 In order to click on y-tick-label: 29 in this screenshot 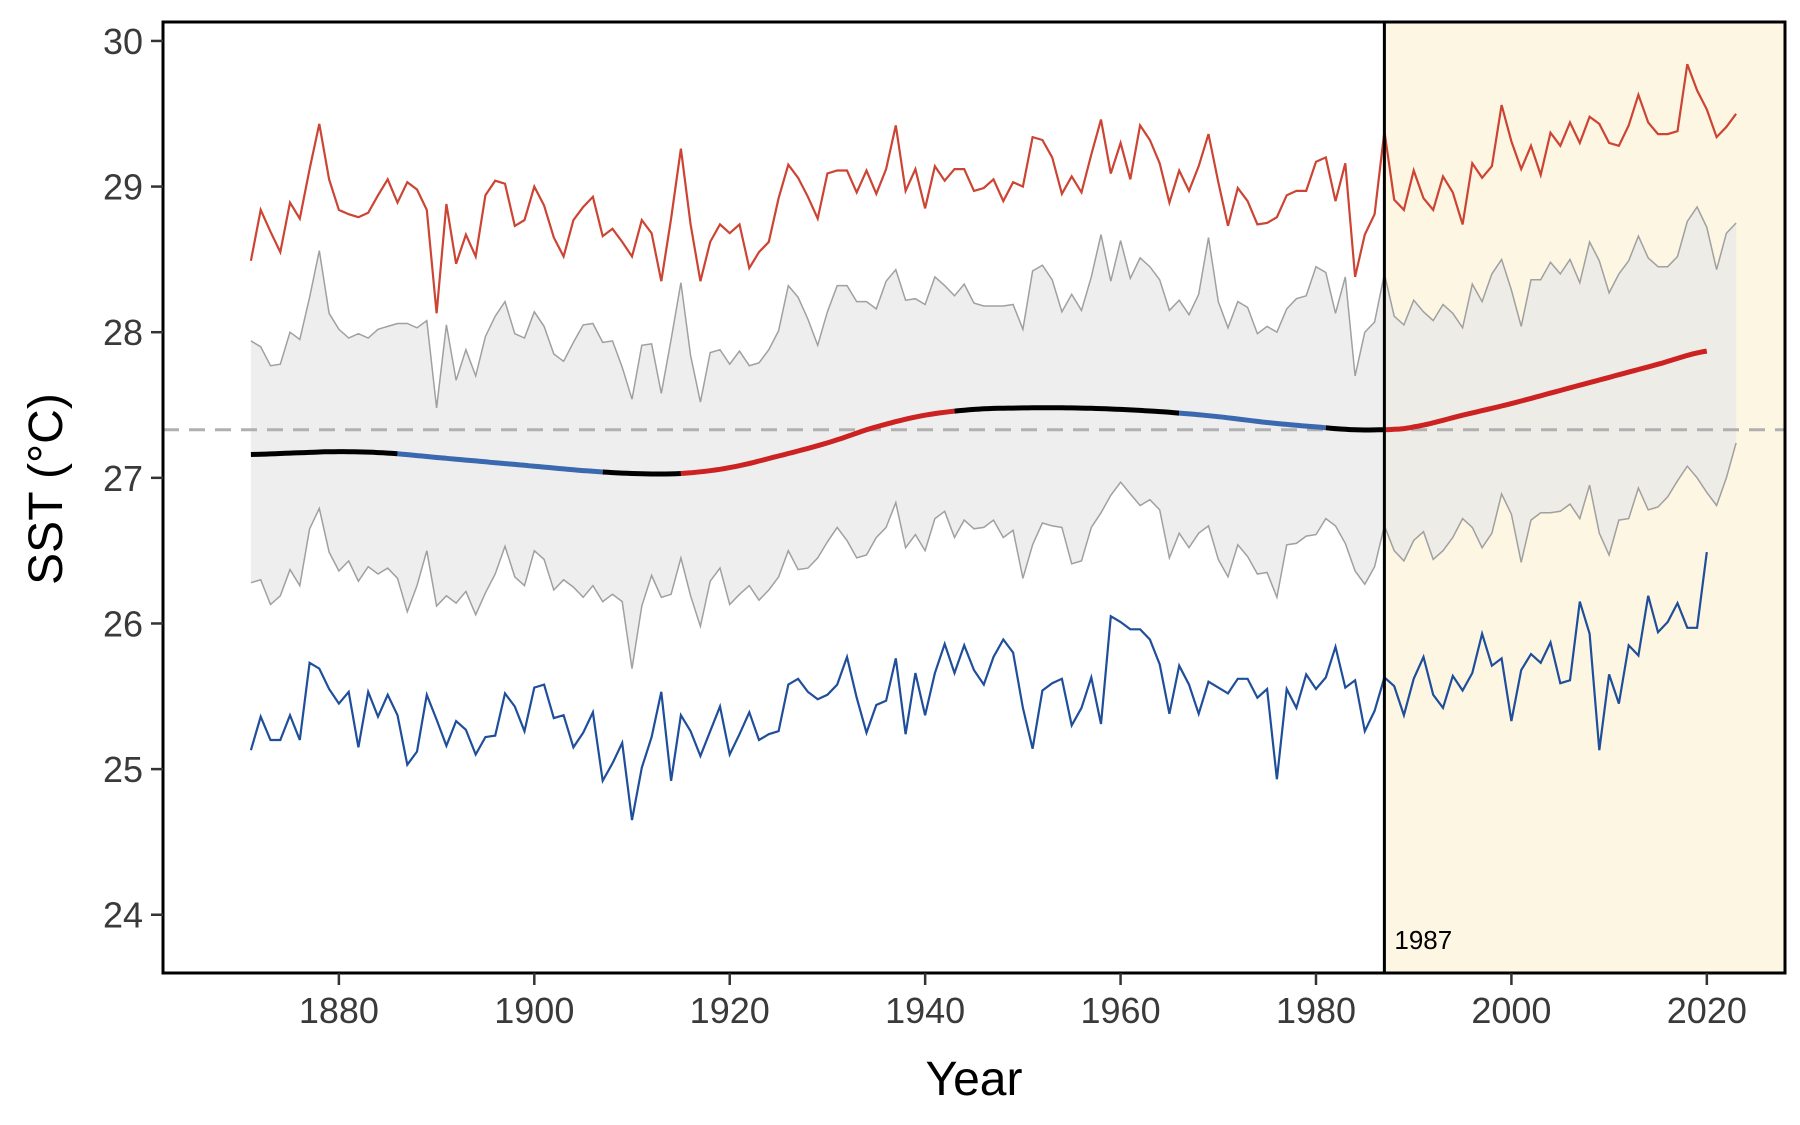, I will do `click(123, 187)`.